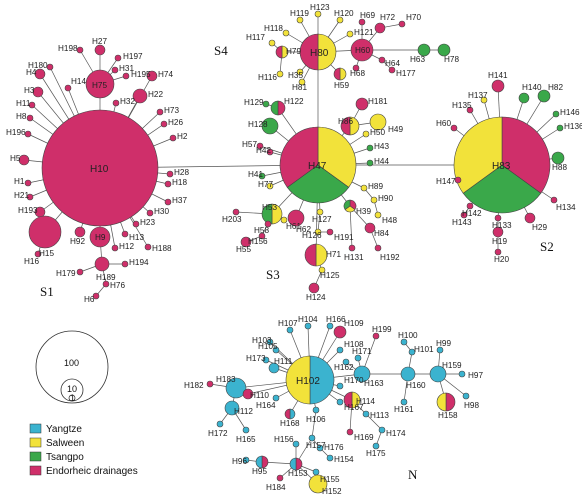 This screenshot has height=498, width=582. I want to click on scale-label-10: 10, so click(72, 389).